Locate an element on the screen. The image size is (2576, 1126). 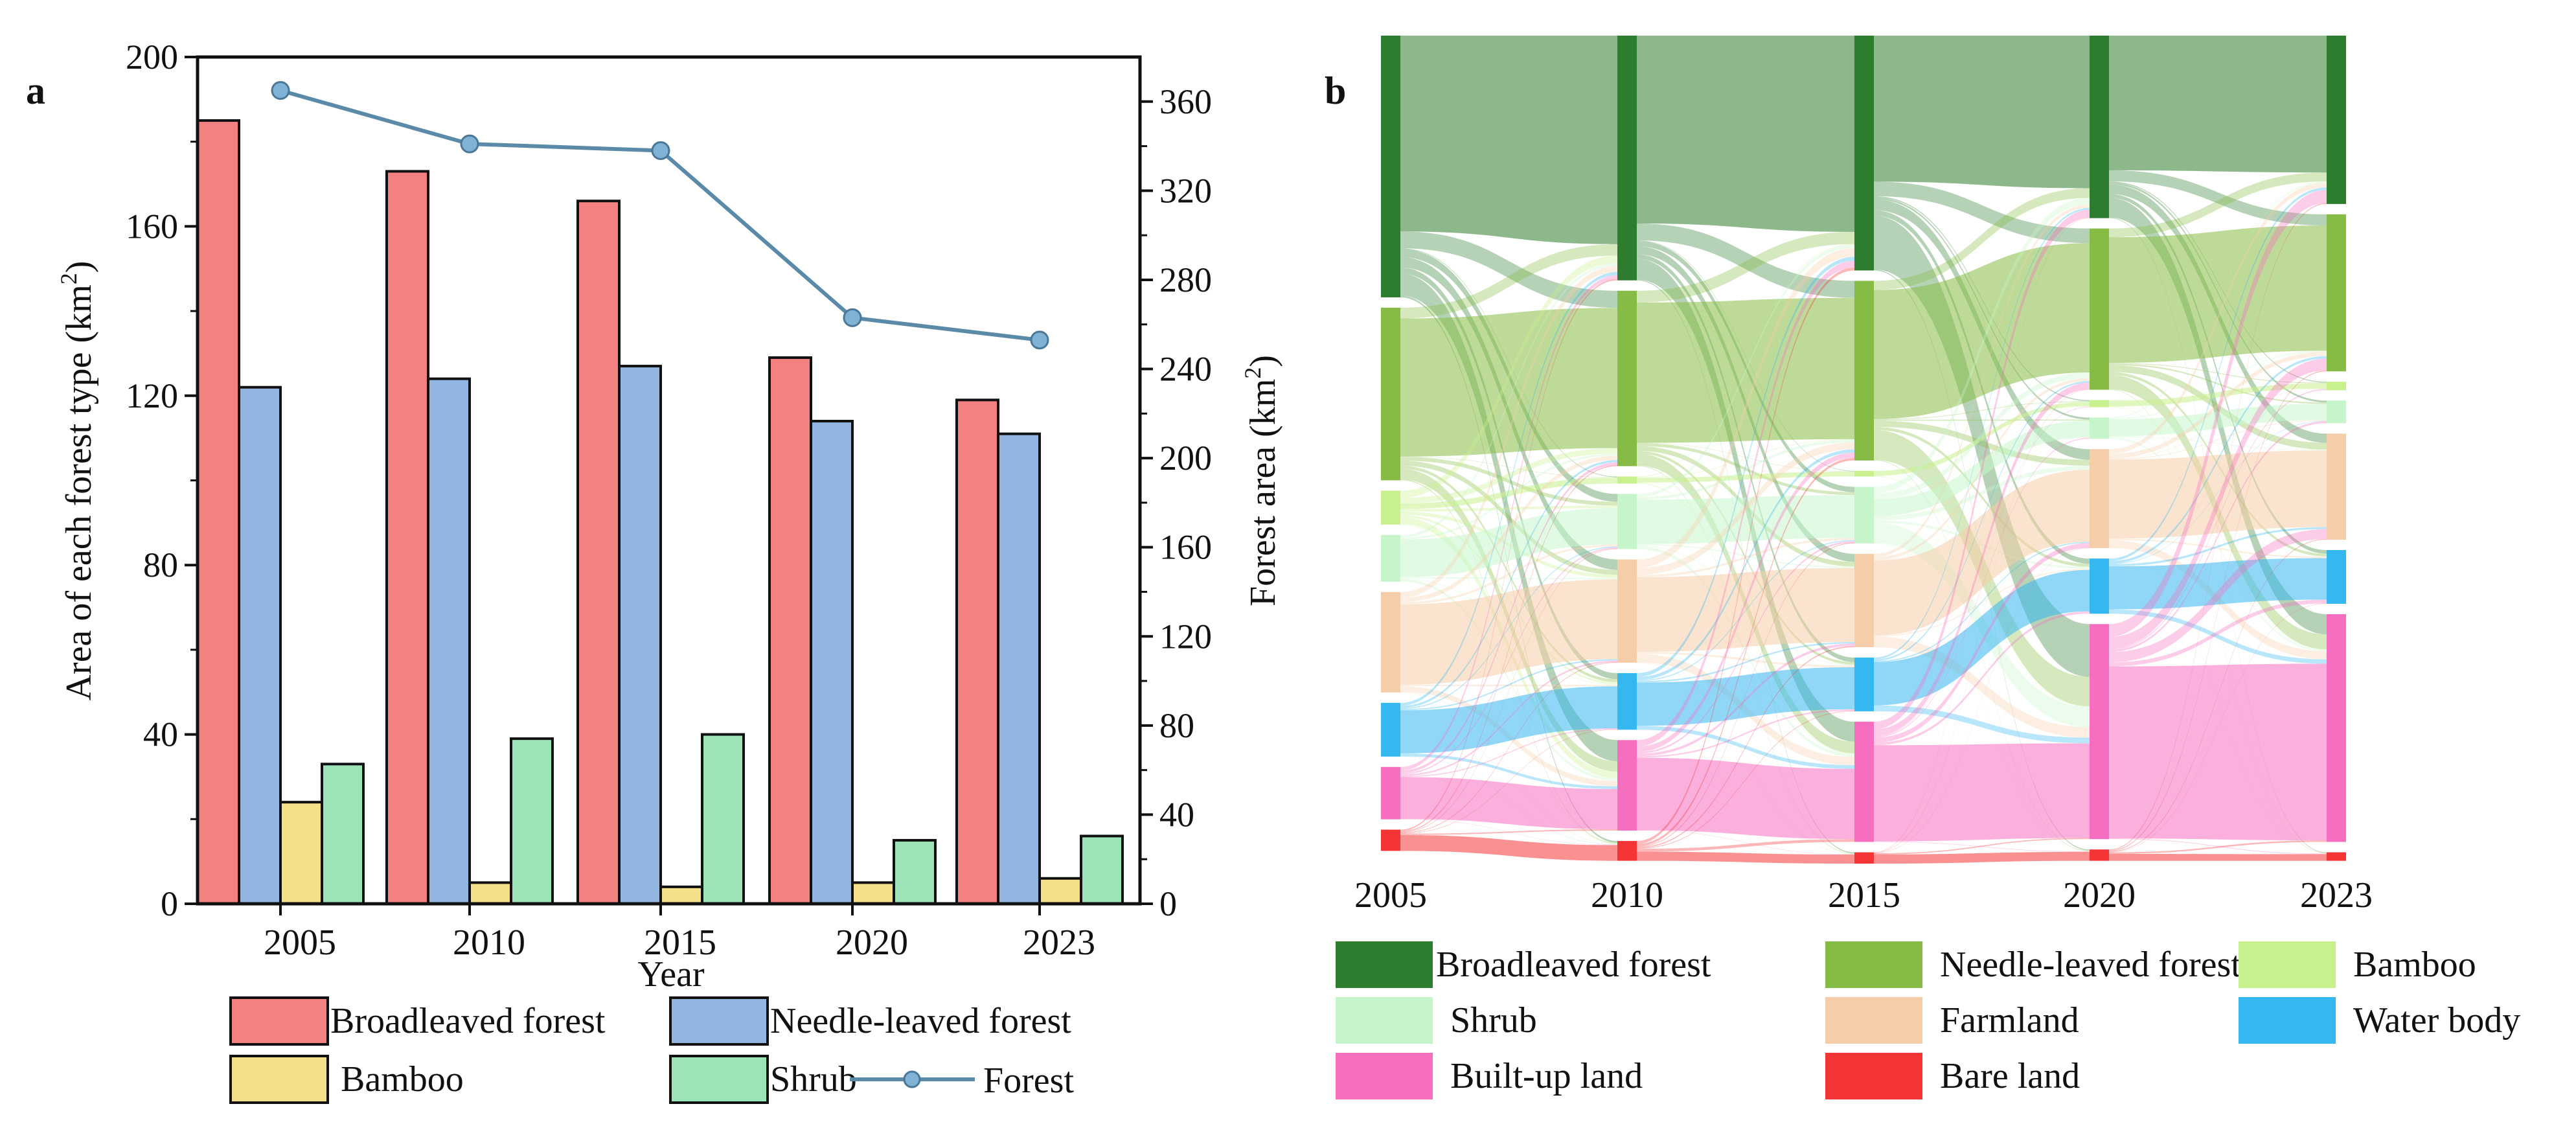
flow-2015-built-up-land-to-bare-land is located at coordinates (1982, 846).